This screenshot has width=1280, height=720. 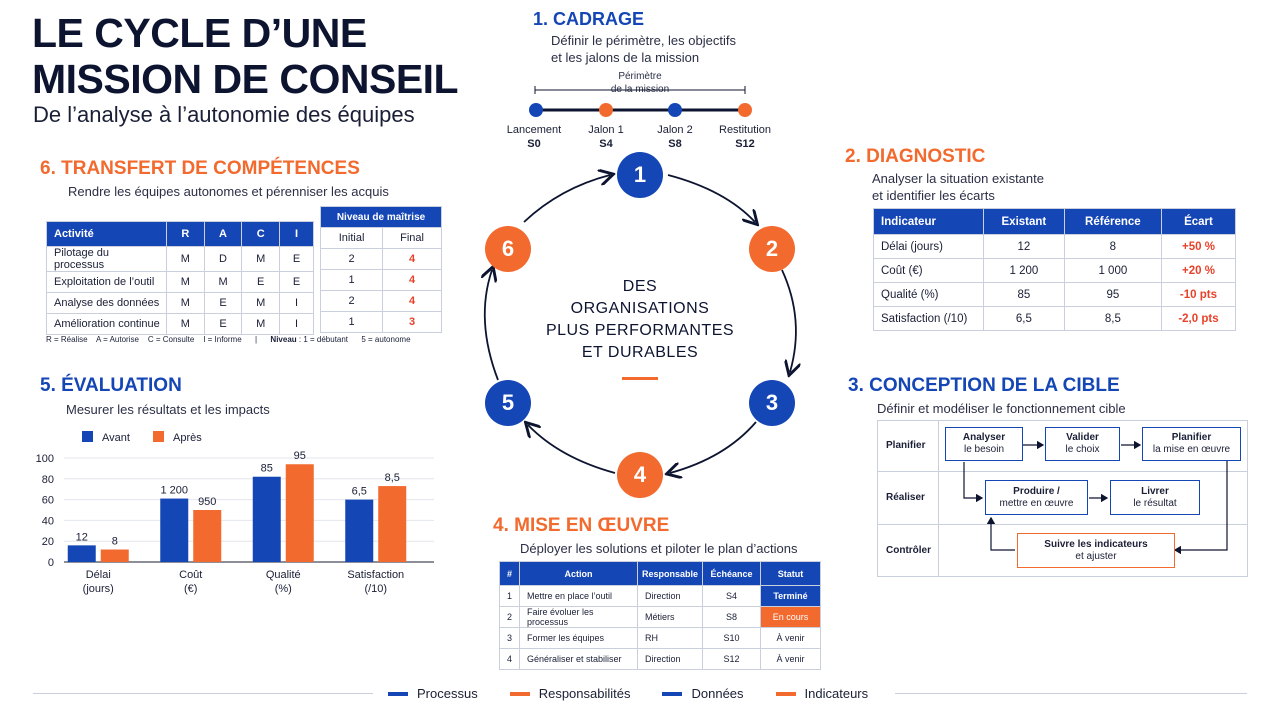 I want to click on section-1-desc-line-1: Définir le périmètre, les objectifs, so click(x=643, y=40).